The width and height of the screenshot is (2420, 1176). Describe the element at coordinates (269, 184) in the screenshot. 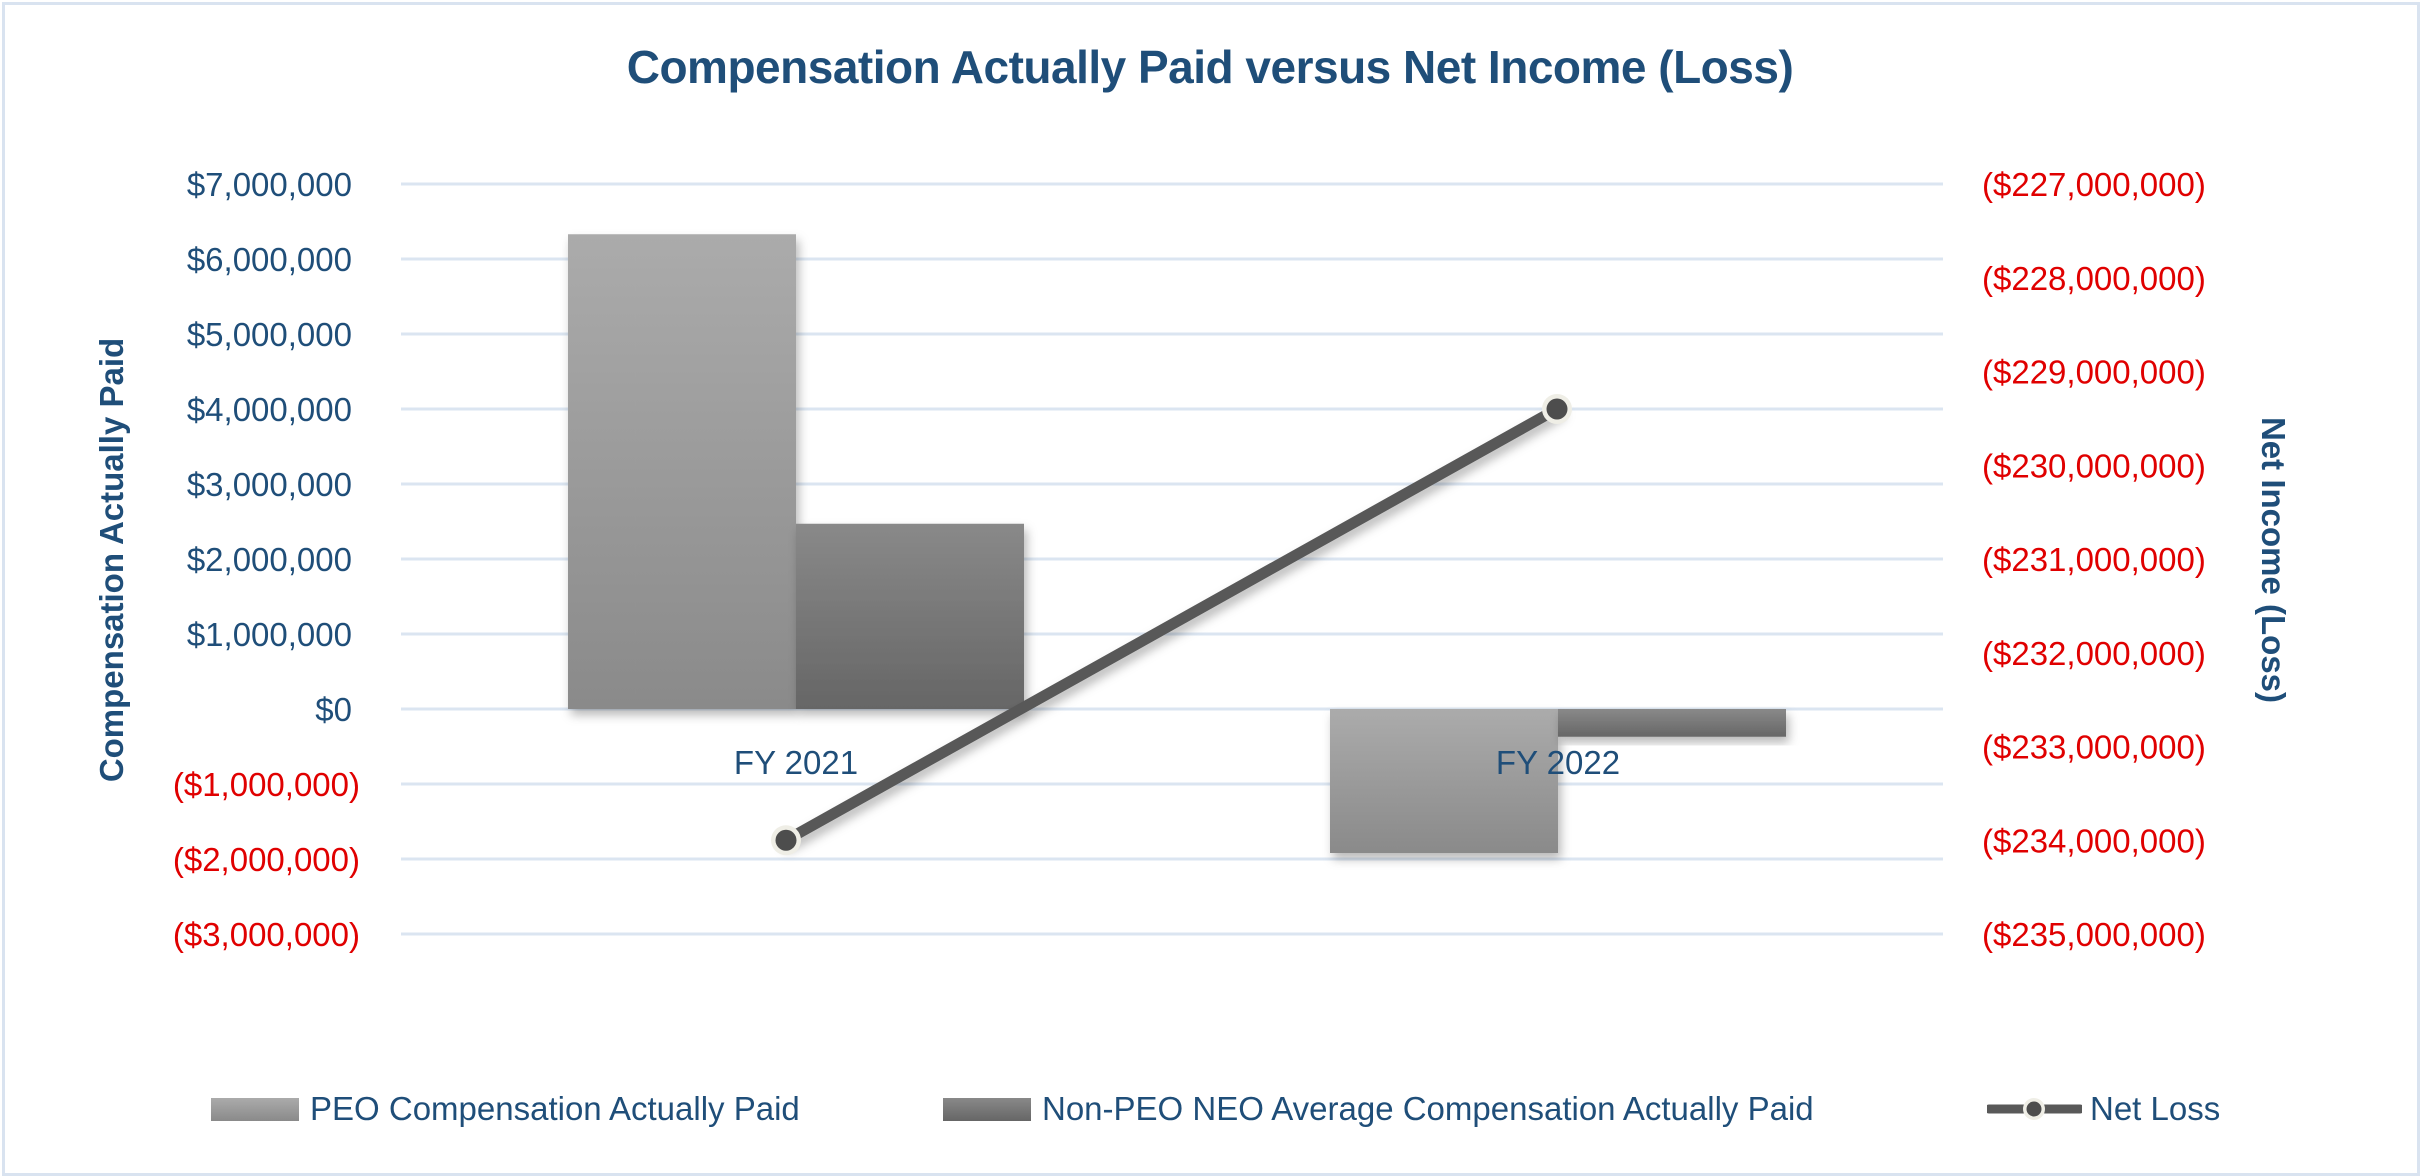

I see `left-tick-label: $7,000,000` at that location.